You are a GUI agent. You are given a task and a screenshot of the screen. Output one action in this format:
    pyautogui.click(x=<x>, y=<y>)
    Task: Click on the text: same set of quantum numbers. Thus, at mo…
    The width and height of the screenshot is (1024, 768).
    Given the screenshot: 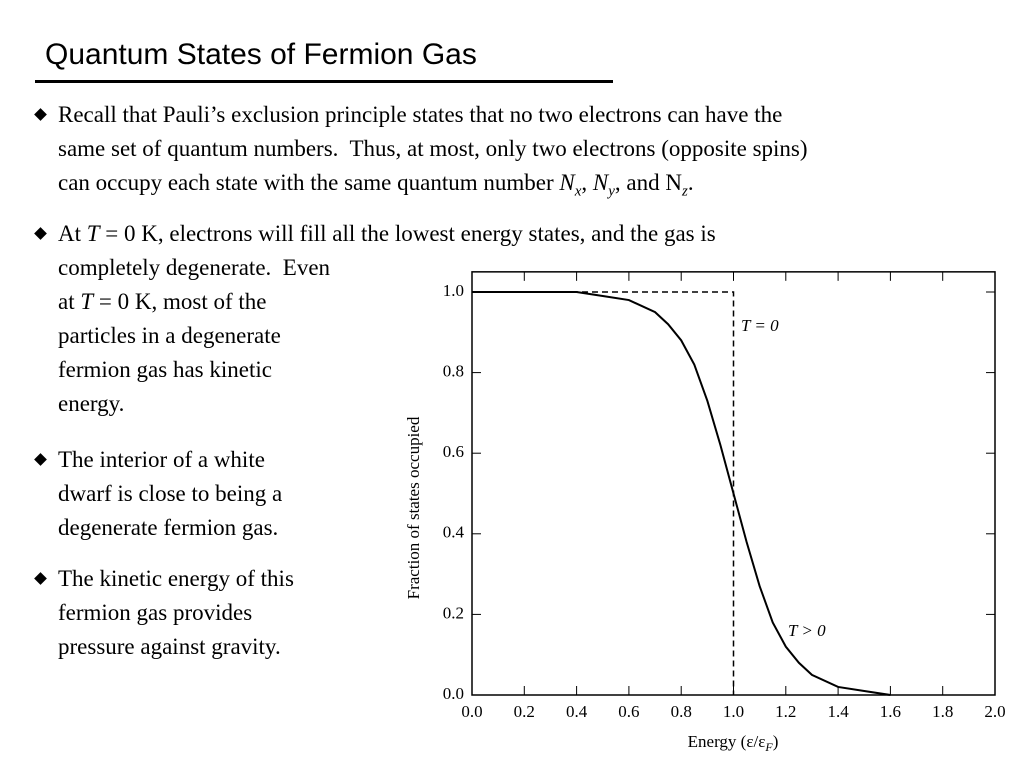 What is the action you would take?
    pyautogui.click(x=433, y=148)
    